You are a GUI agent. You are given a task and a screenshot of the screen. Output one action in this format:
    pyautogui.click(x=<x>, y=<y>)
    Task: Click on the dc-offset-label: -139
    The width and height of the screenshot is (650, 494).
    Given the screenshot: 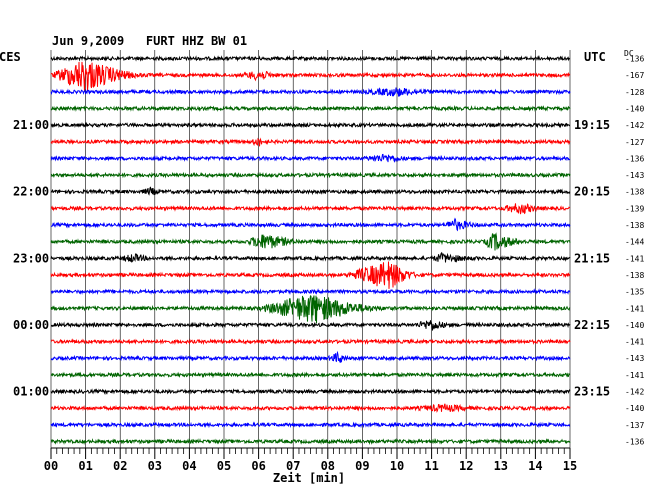 What is the action you would take?
    pyautogui.click(x=634, y=208)
    